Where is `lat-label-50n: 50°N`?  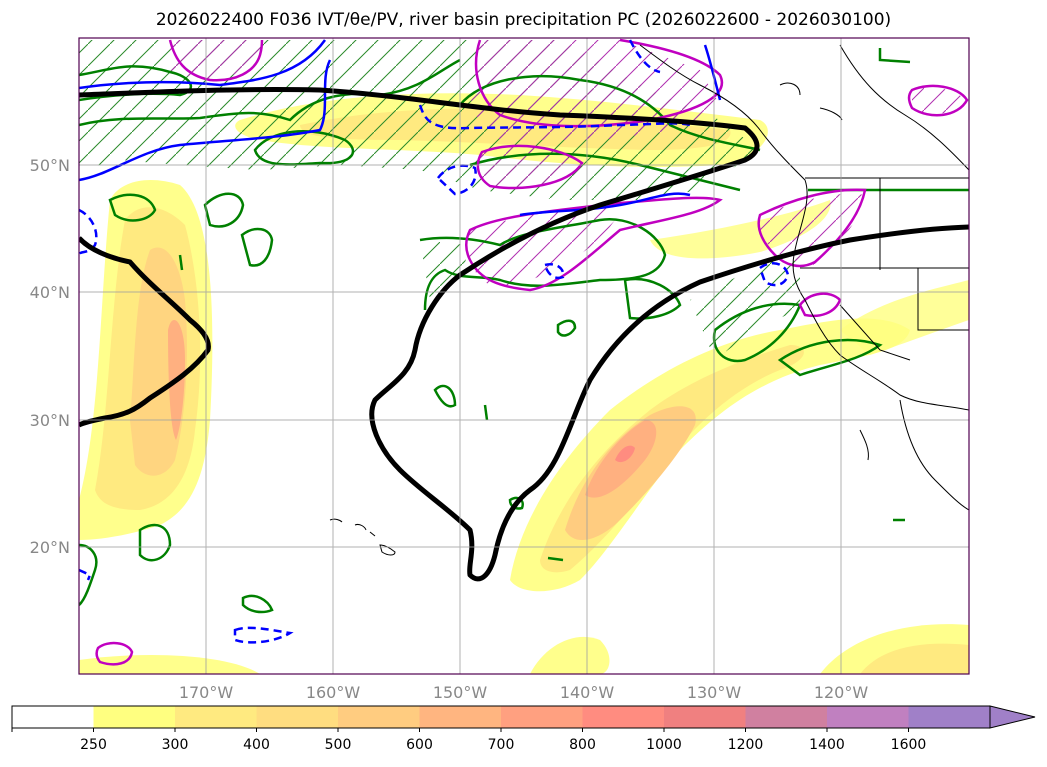
lat-label-50n: 50°N is located at coordinates (50, 165).